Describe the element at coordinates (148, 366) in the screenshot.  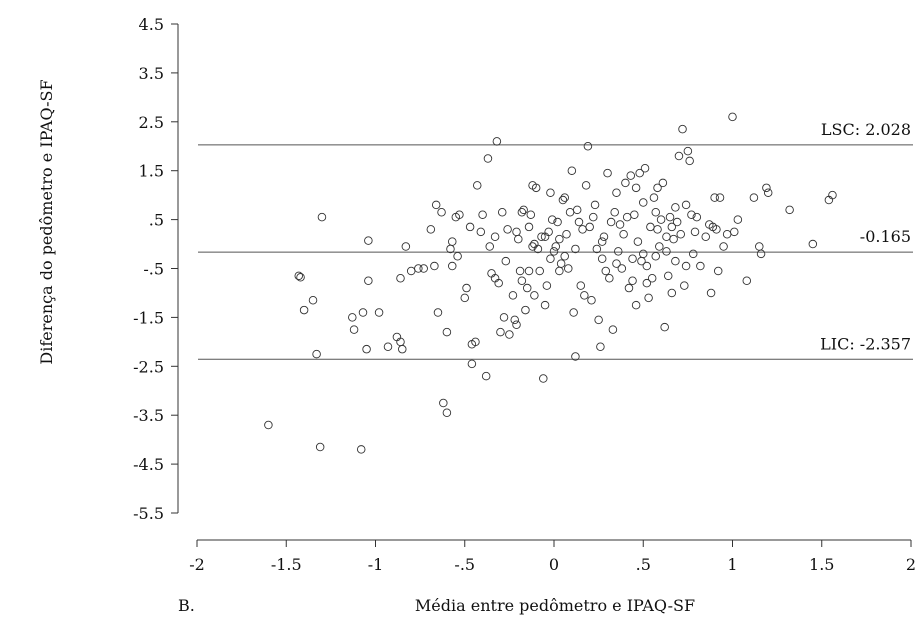
I see `y-tick-label: -2.5` at that location.